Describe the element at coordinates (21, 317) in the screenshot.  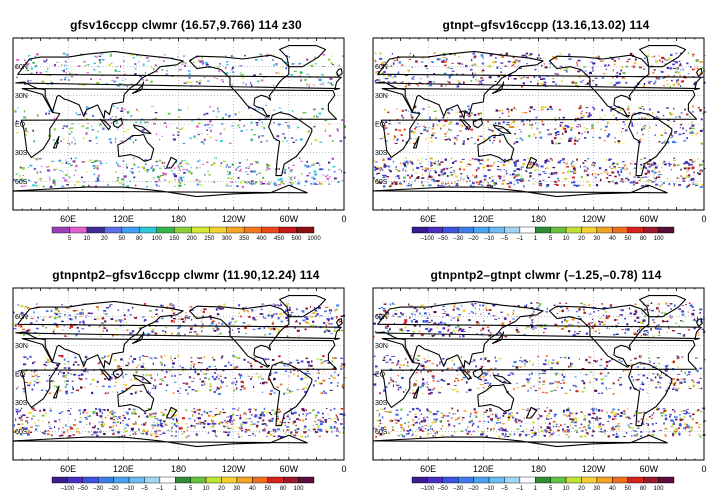
I see `lat-label: 60N` at that location.